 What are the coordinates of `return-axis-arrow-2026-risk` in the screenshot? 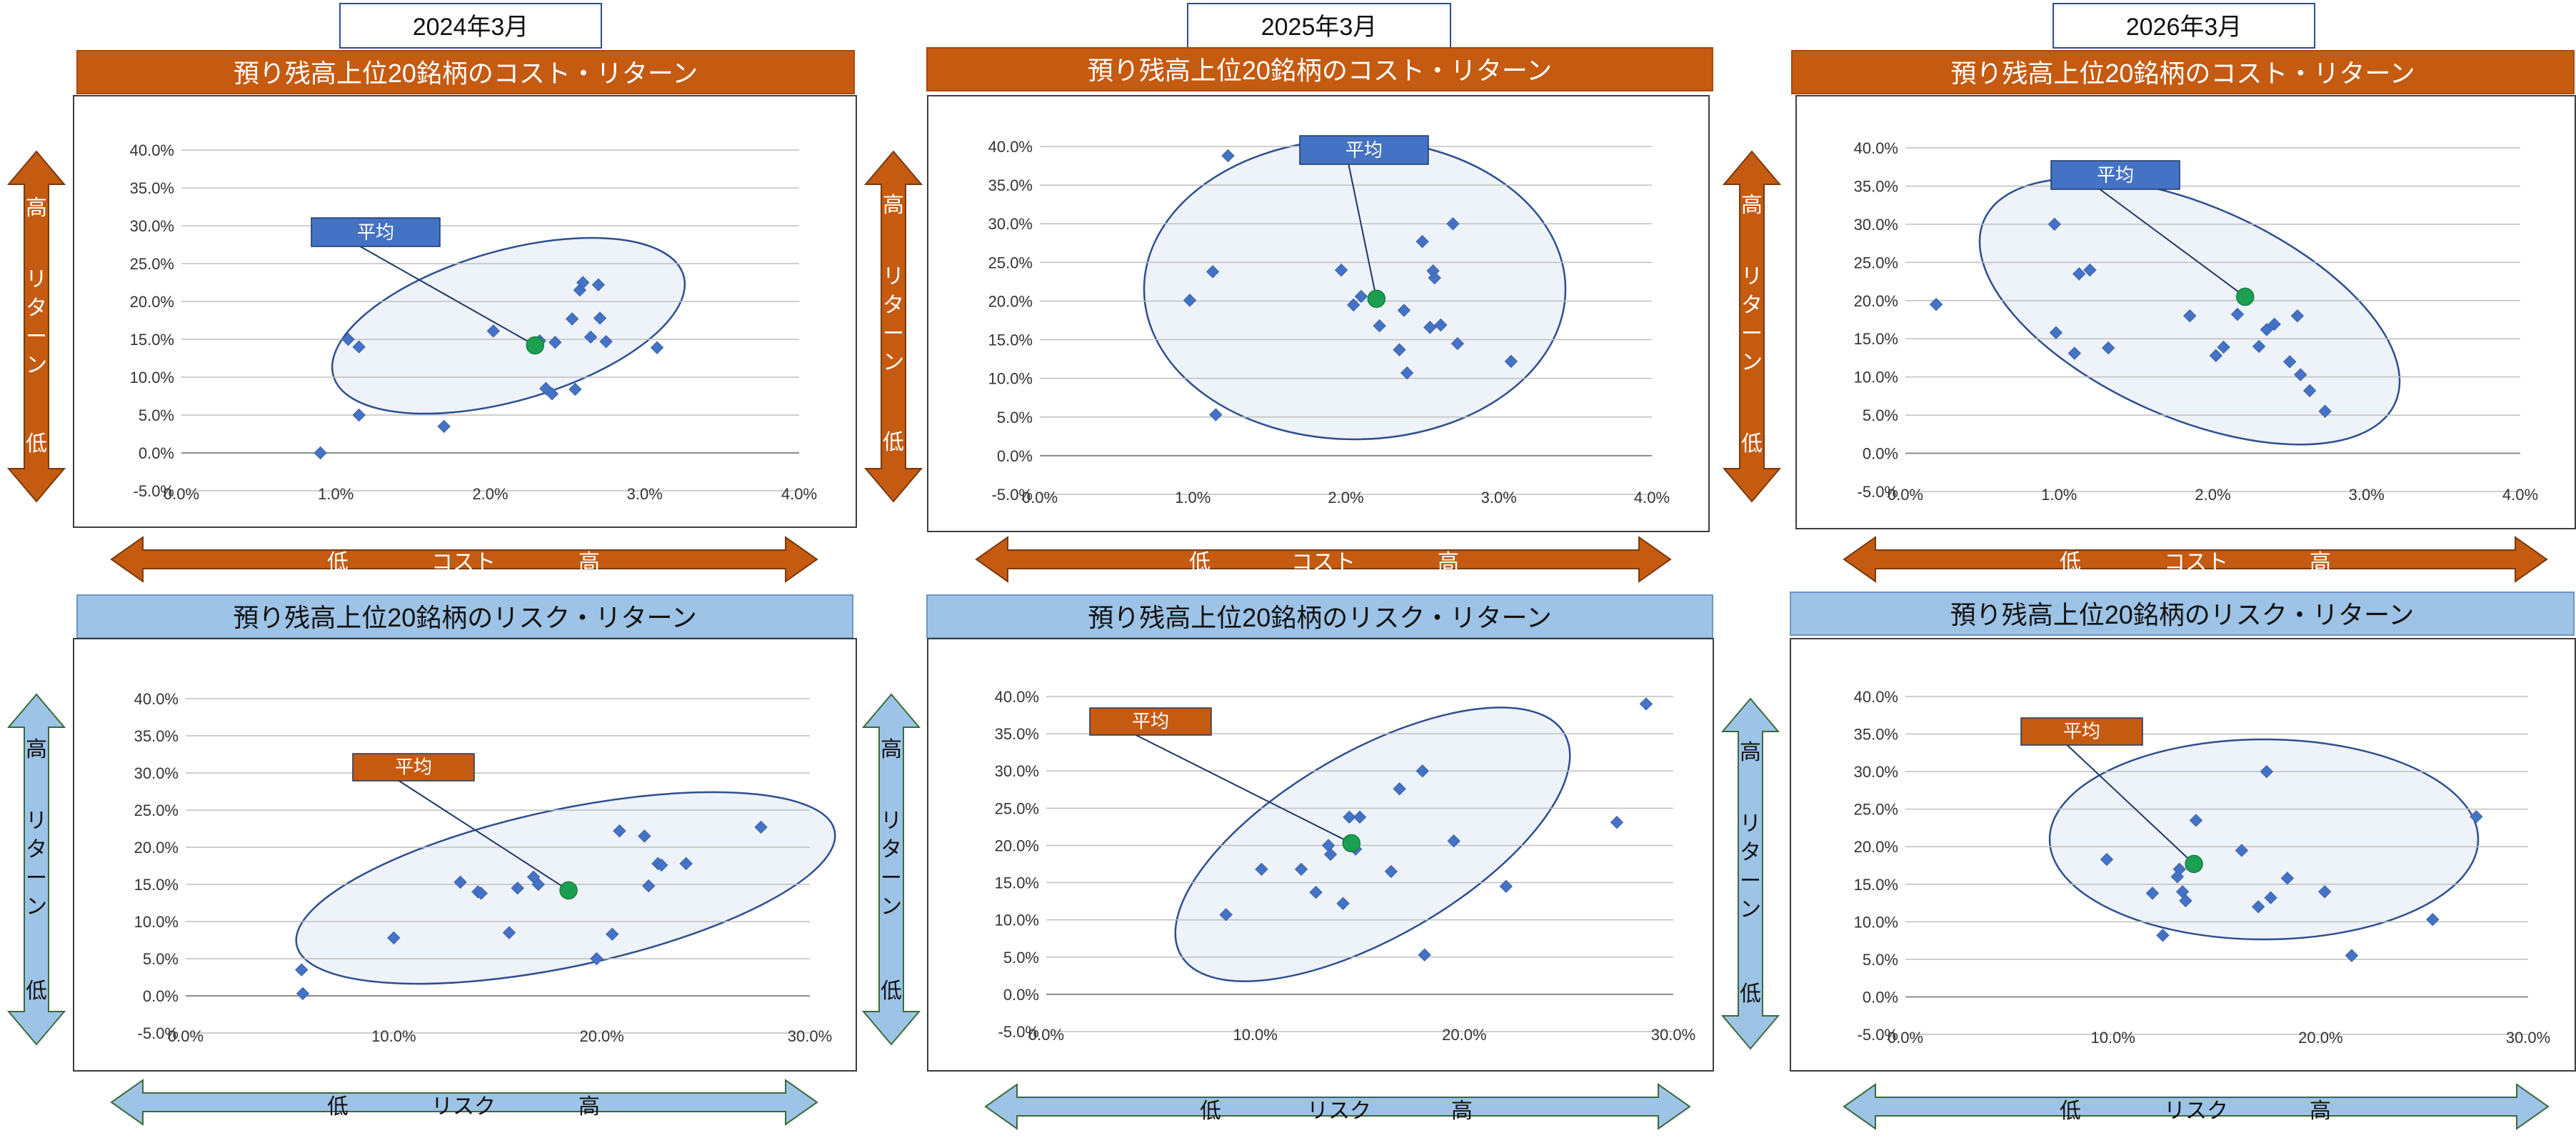 It's located at (1750, 873).